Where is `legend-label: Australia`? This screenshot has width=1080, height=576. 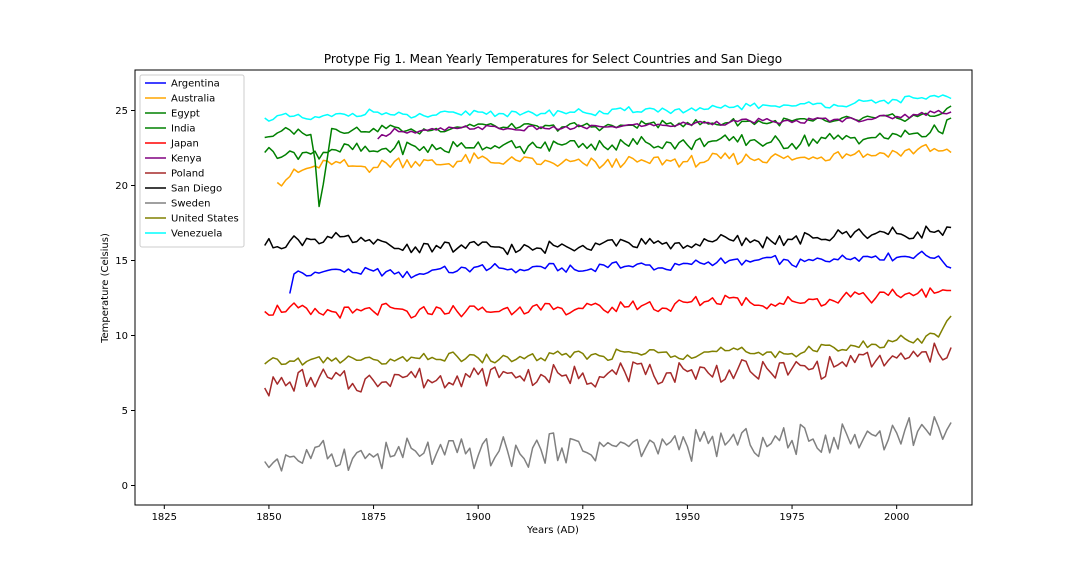 legend-label: Australia is located at coordinates (193, 99).